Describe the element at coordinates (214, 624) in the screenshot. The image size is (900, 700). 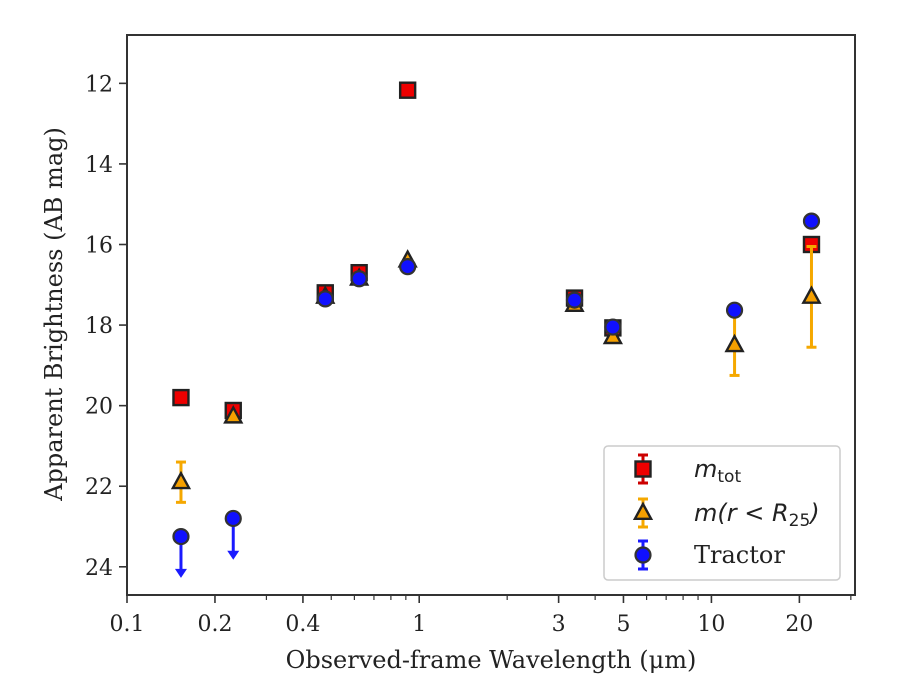
I see `x-tick-label: 0.2` at that location.